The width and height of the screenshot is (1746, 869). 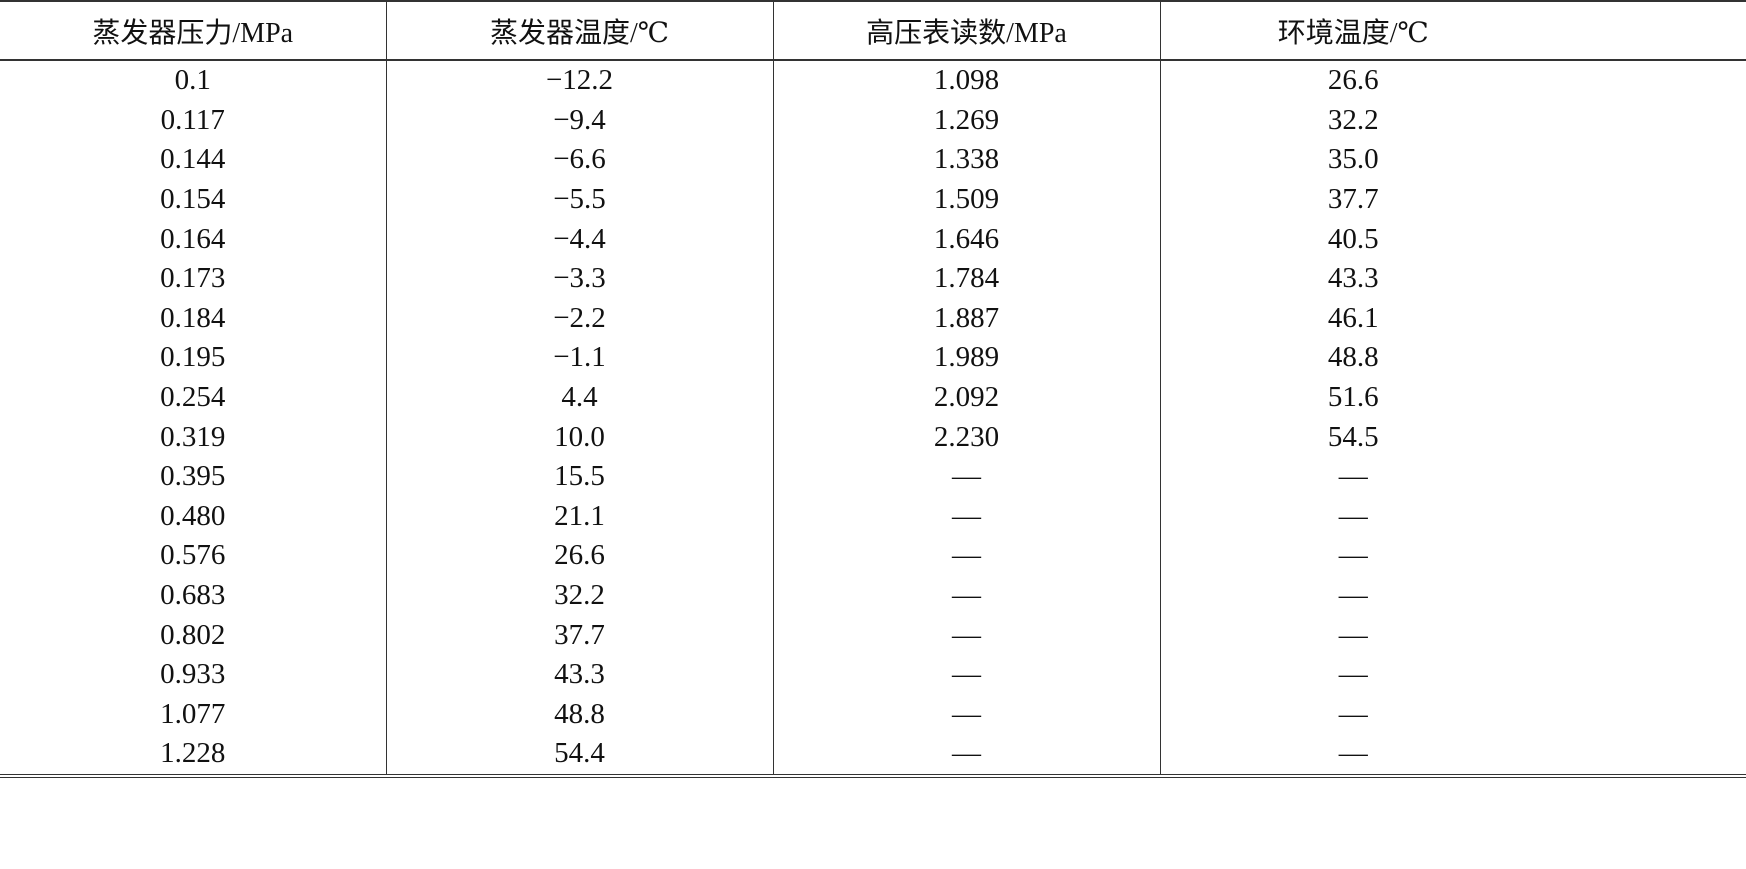 I want to click on cell-evaporator-temperature: 32.2, so click(x=579, y=595).